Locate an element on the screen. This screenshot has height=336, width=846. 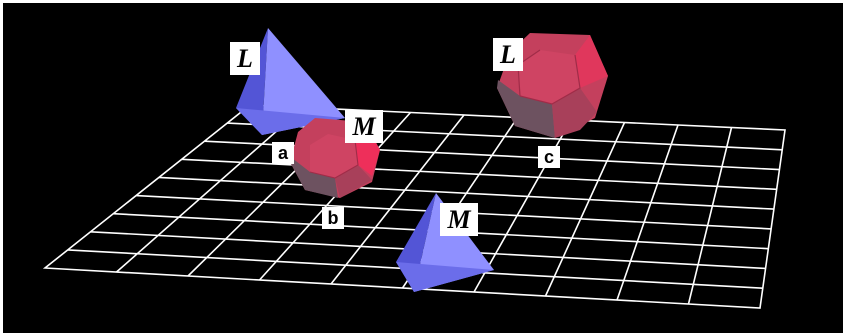
tetrahedron-left is located at coordinates (290, 81).